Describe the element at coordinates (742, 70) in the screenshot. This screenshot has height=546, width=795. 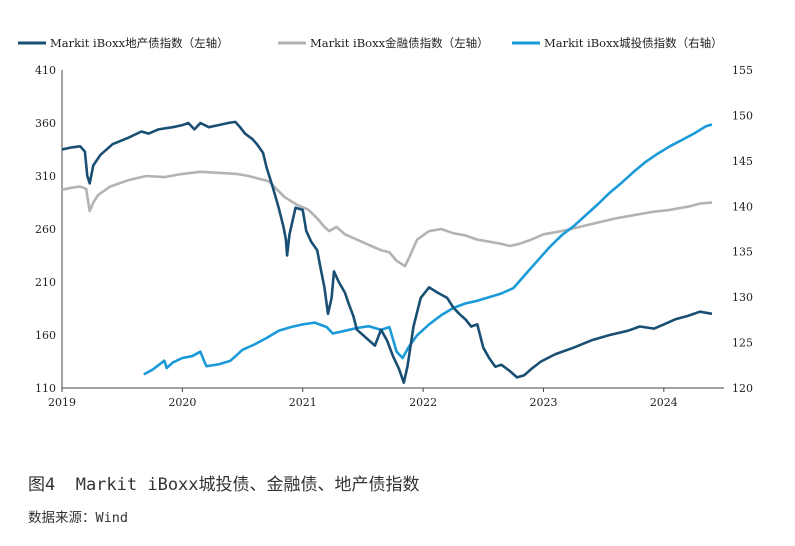
I see `y-right-tick-label: 155` at that location.